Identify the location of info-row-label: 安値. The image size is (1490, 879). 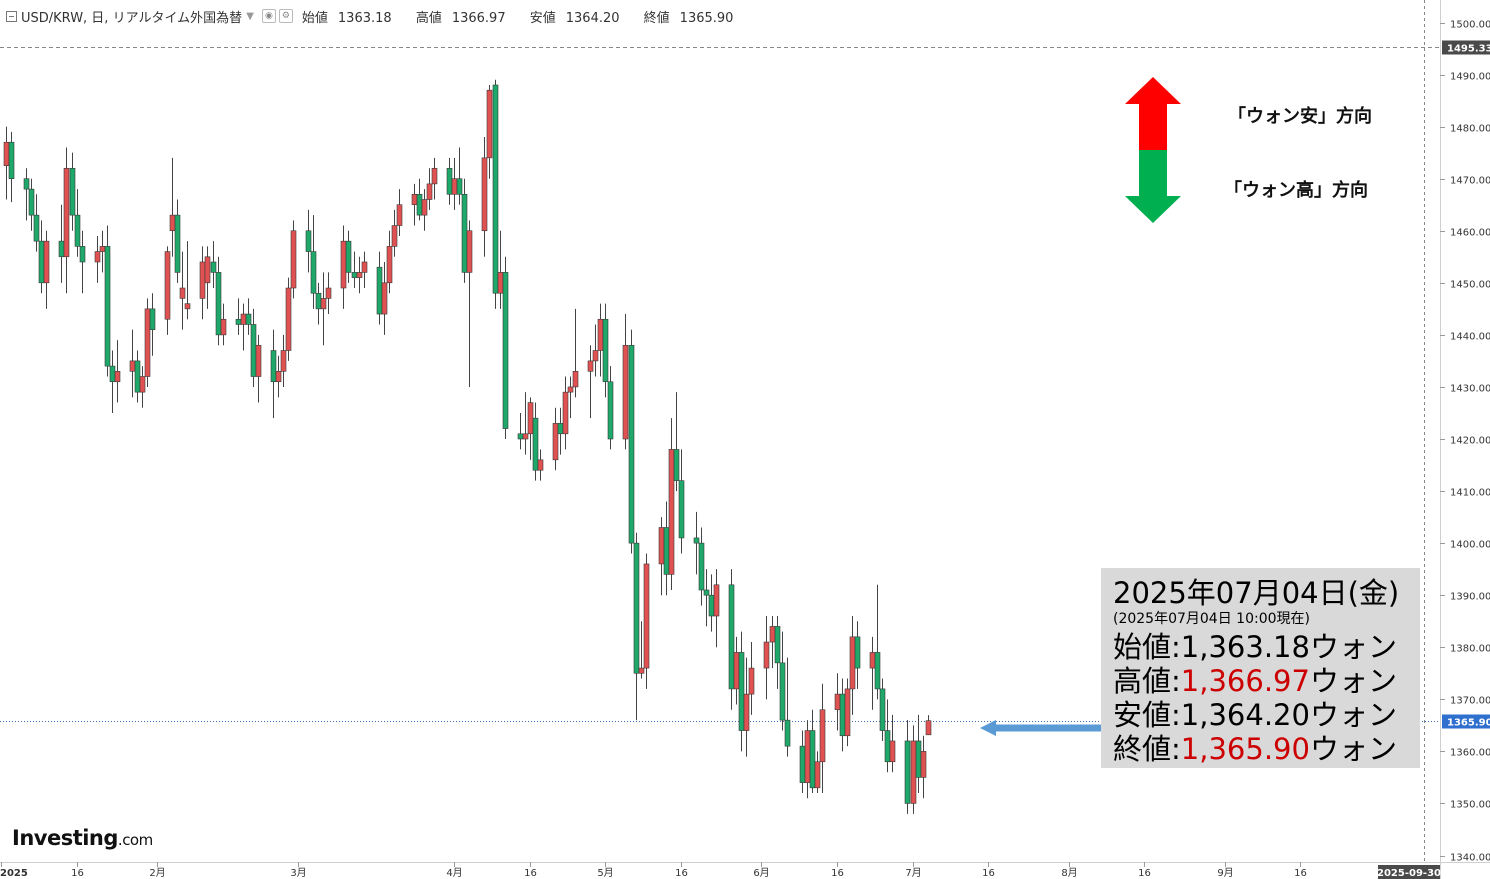
(1142, 715).